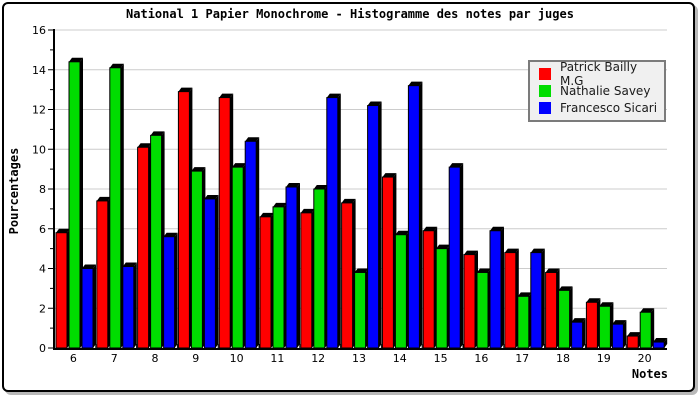 This screenshot has width=700, height=400. I want to click on x-tick-label: 10, so click(237, 358).